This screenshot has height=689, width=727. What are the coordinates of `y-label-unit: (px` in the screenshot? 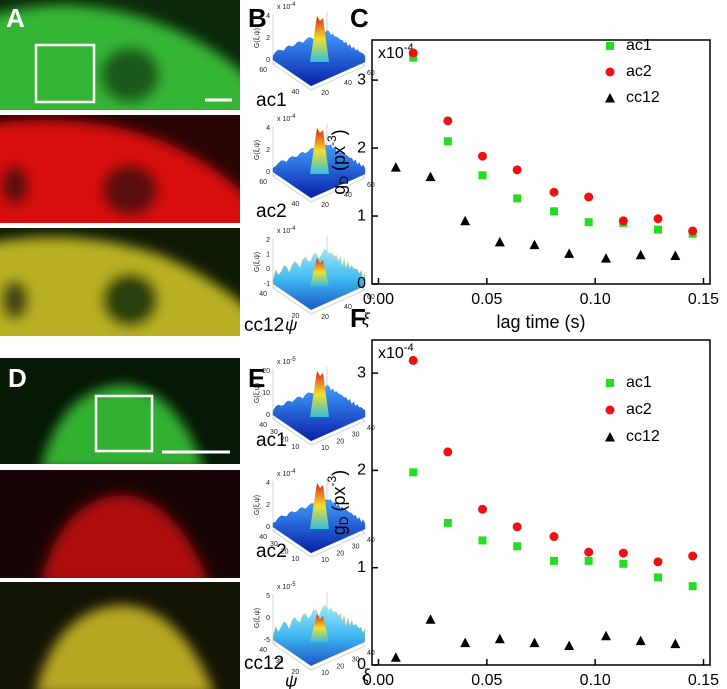 It's located at (339, 161).